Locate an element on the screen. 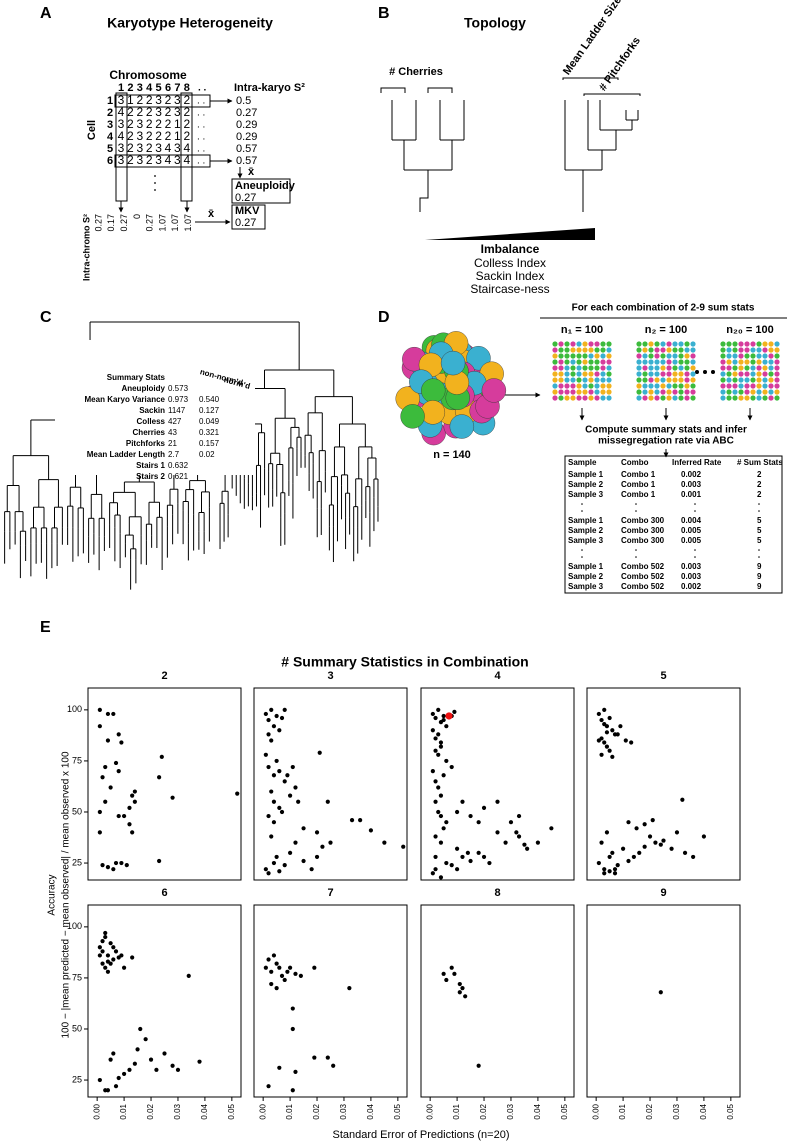 This screenshot has height=1145, width=787. cherries-label: # Cherries is located at coordinates (416, 72).